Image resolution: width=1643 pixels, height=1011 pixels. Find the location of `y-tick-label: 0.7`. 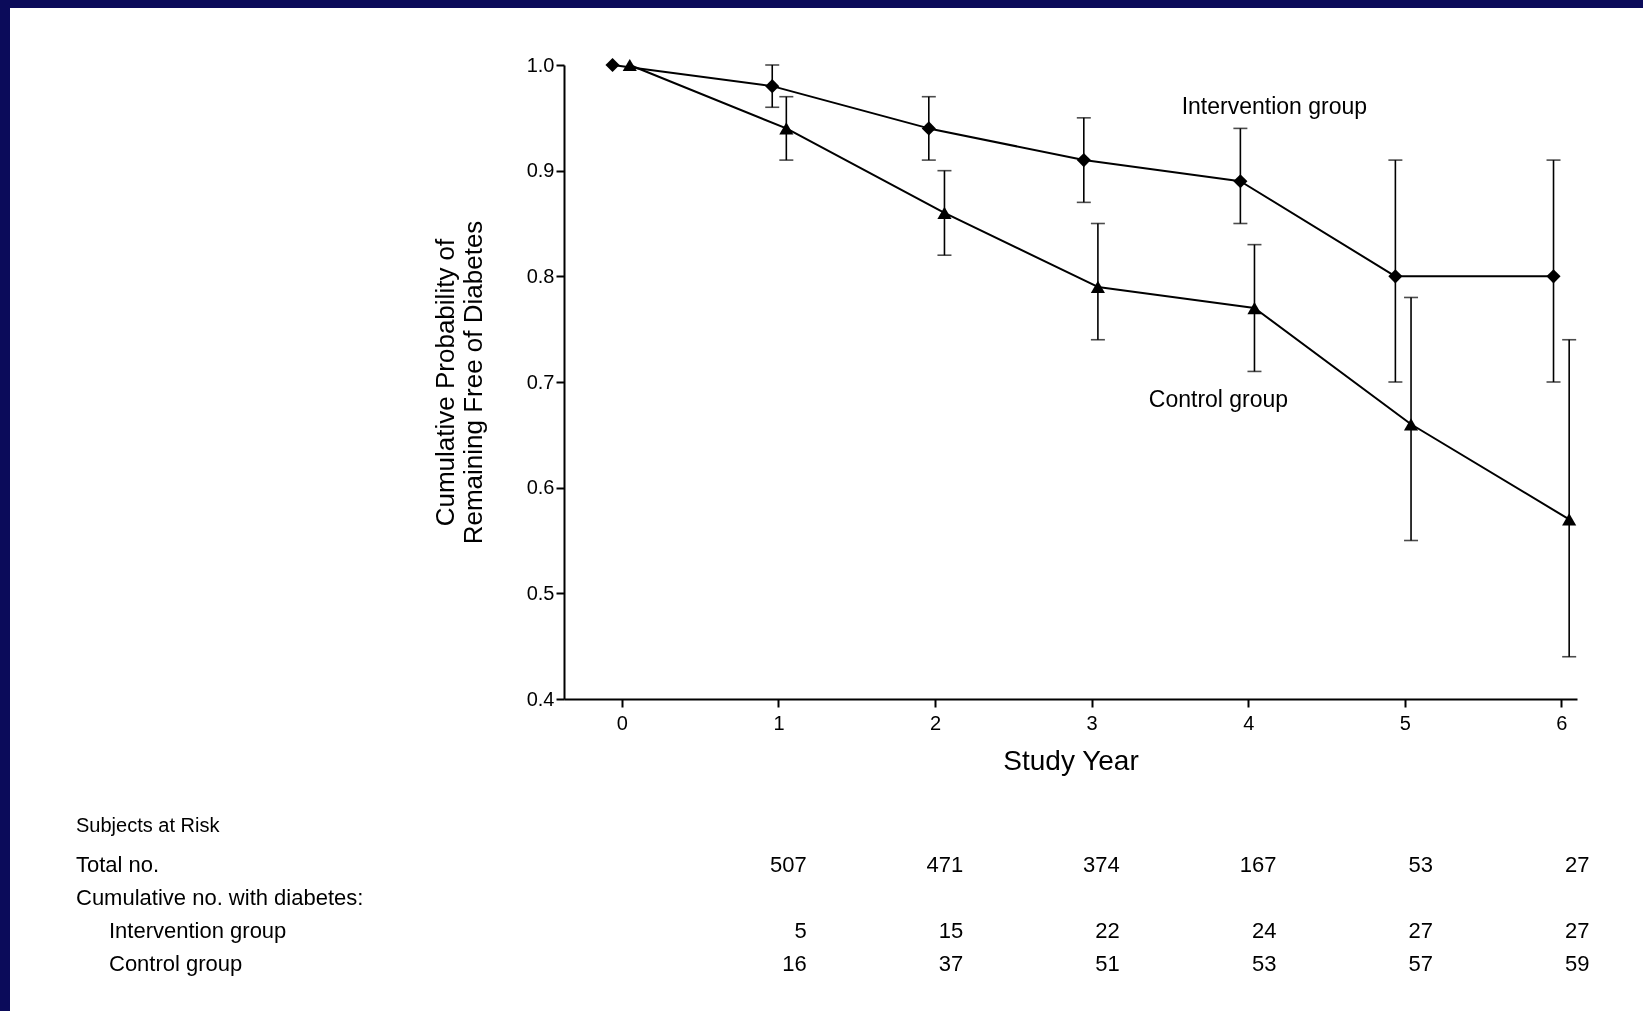

y-tick-label: 0.7 is located at coordinates (540, 381).